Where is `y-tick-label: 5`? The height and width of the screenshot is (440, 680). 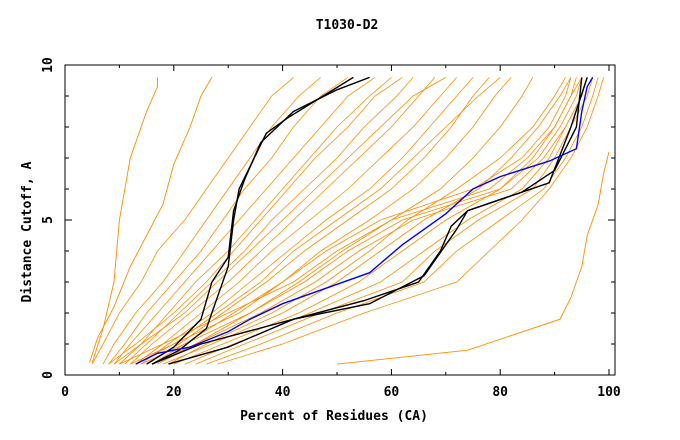
y-tick-label: 5 is located at coordinates (48, 220).